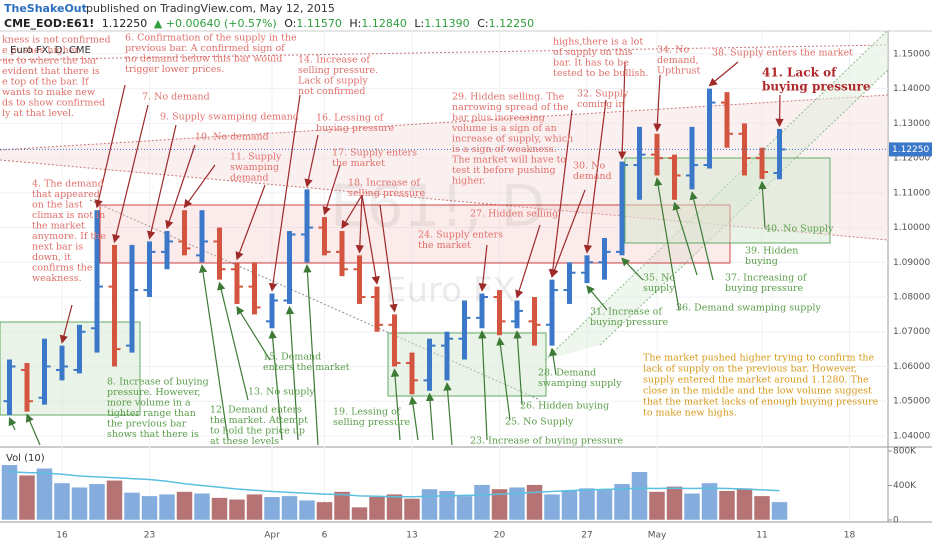  I want to click on annotation-text: climax is not in, so click(68, 215).